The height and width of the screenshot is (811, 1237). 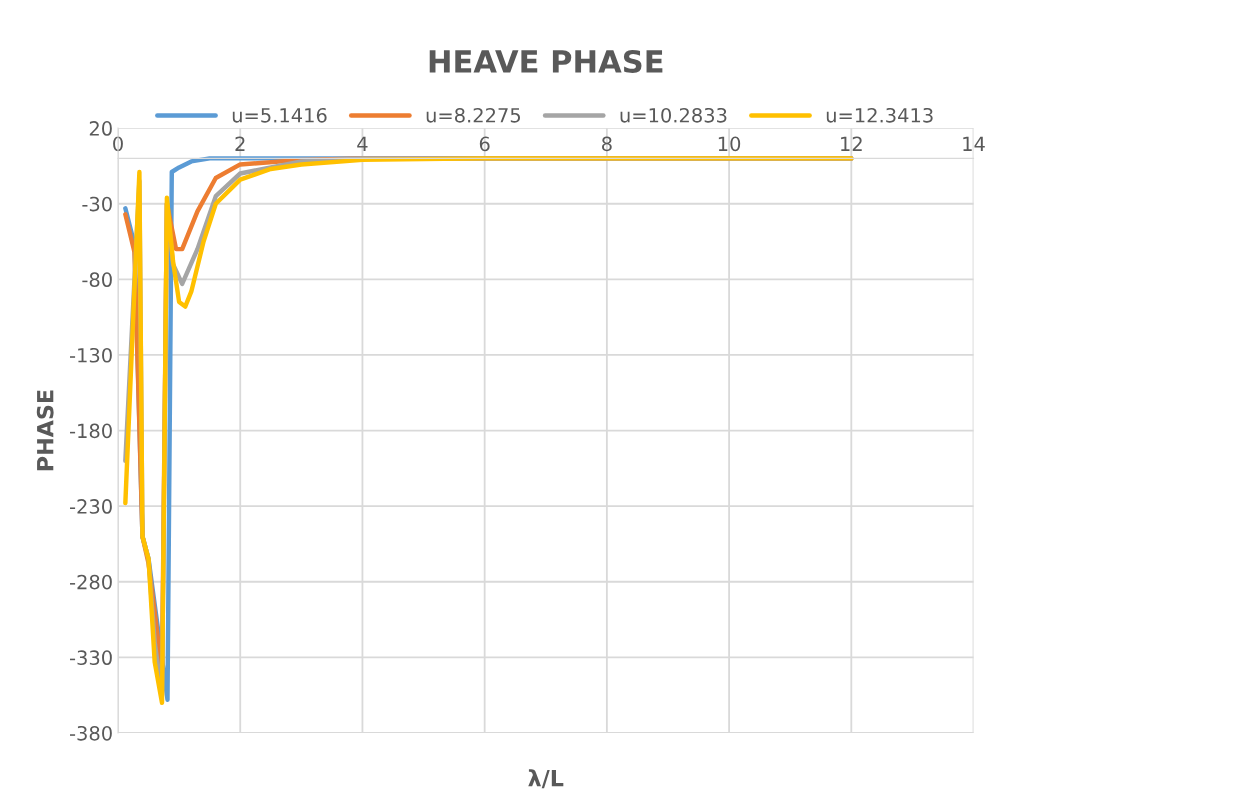 What do you see at coordinates (90, 582) in the screenshot?
I see `y-tick-label: -280` at bounding box center [90, 582].